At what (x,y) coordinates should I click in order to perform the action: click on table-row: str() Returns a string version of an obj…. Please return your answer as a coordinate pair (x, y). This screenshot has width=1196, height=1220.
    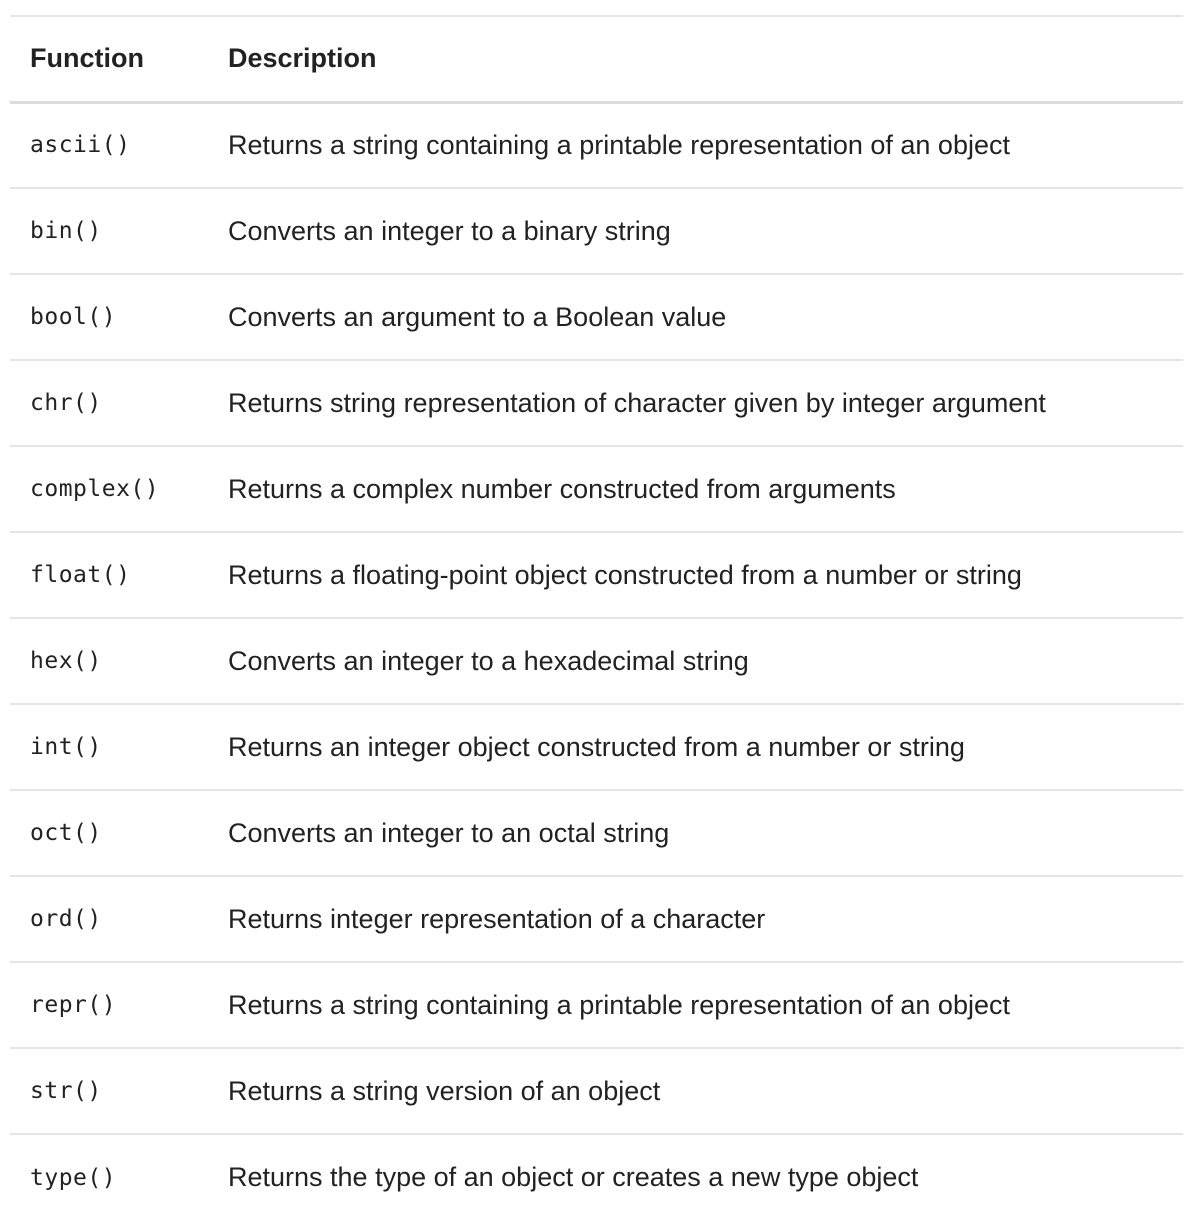
    Looking at the image, I should click on (596, 1091).